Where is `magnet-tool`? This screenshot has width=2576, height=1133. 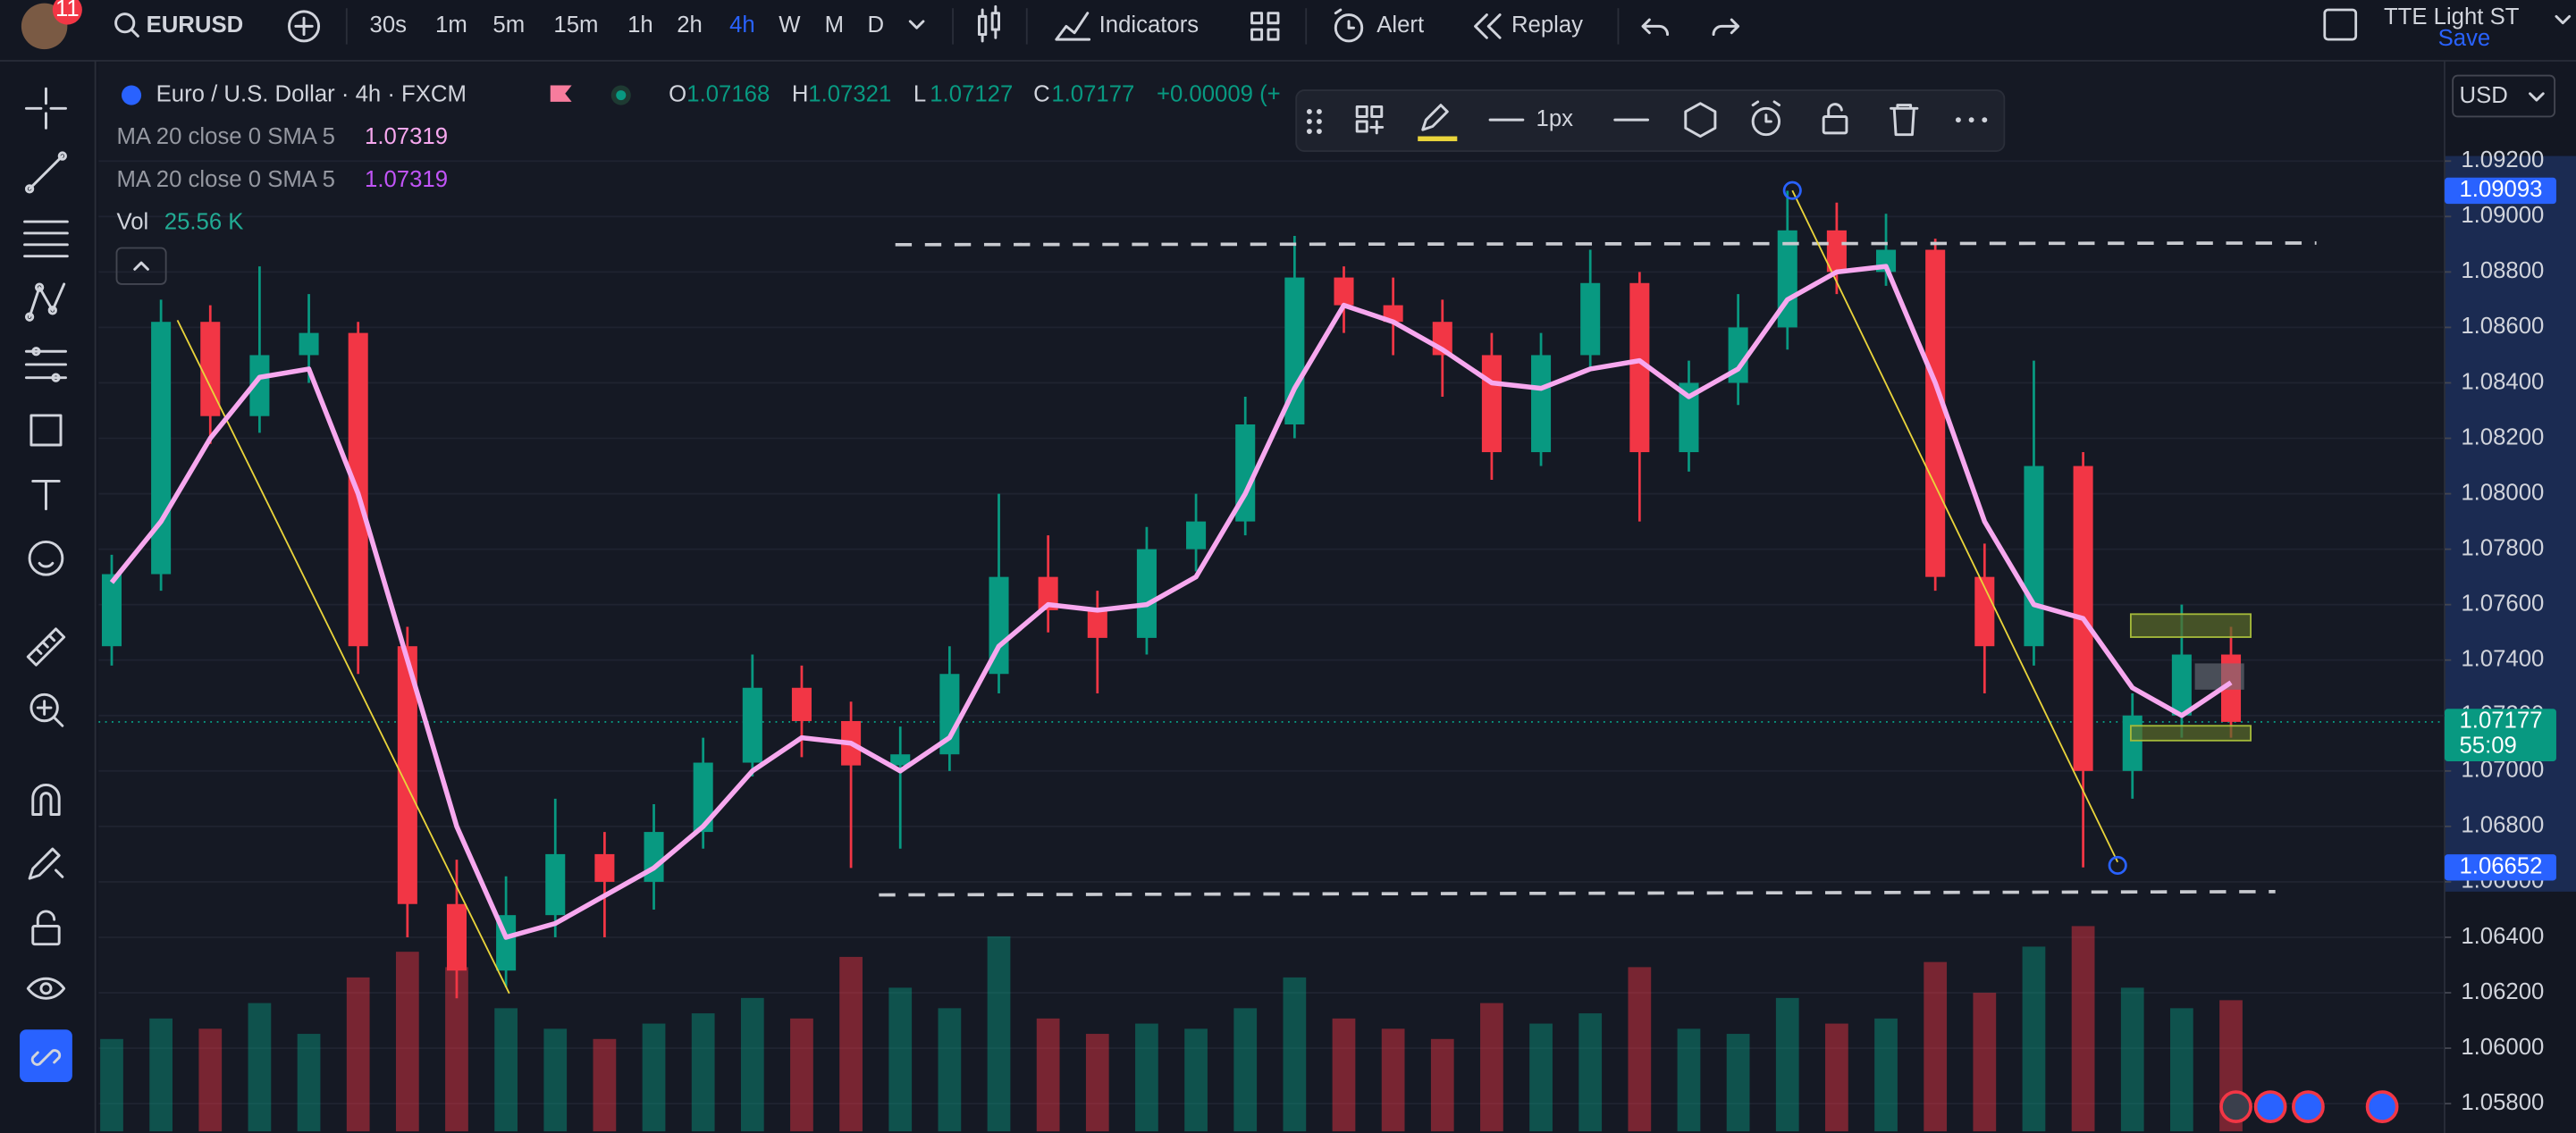
magnet-tool is located at coordinates (46, 800).